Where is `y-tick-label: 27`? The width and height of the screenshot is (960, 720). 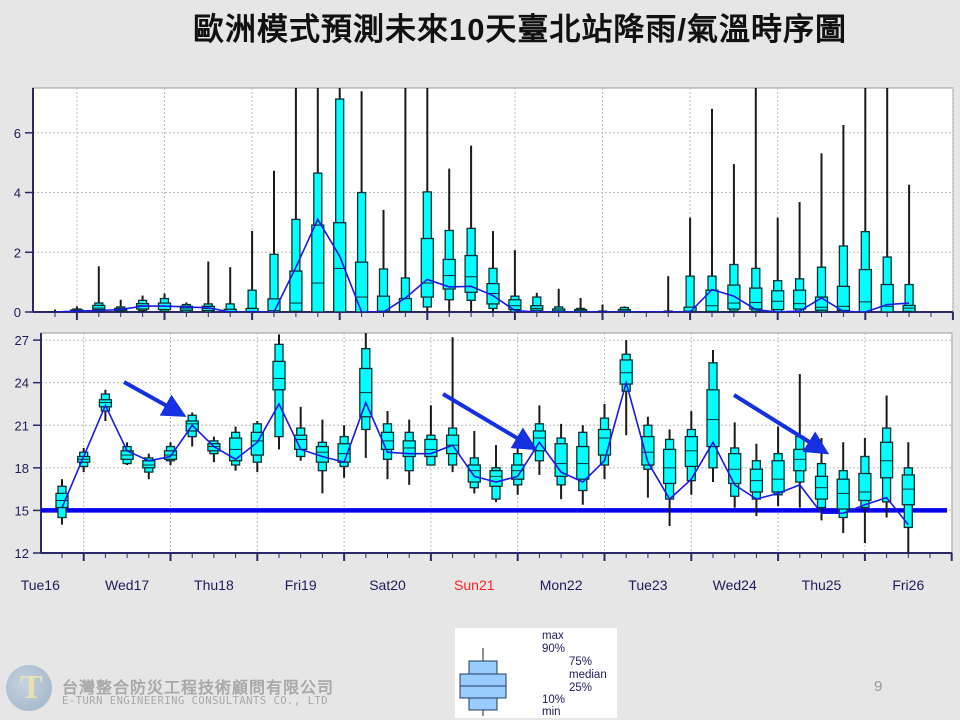 y-tick-label: 27 is located at coordinates (22, 340).